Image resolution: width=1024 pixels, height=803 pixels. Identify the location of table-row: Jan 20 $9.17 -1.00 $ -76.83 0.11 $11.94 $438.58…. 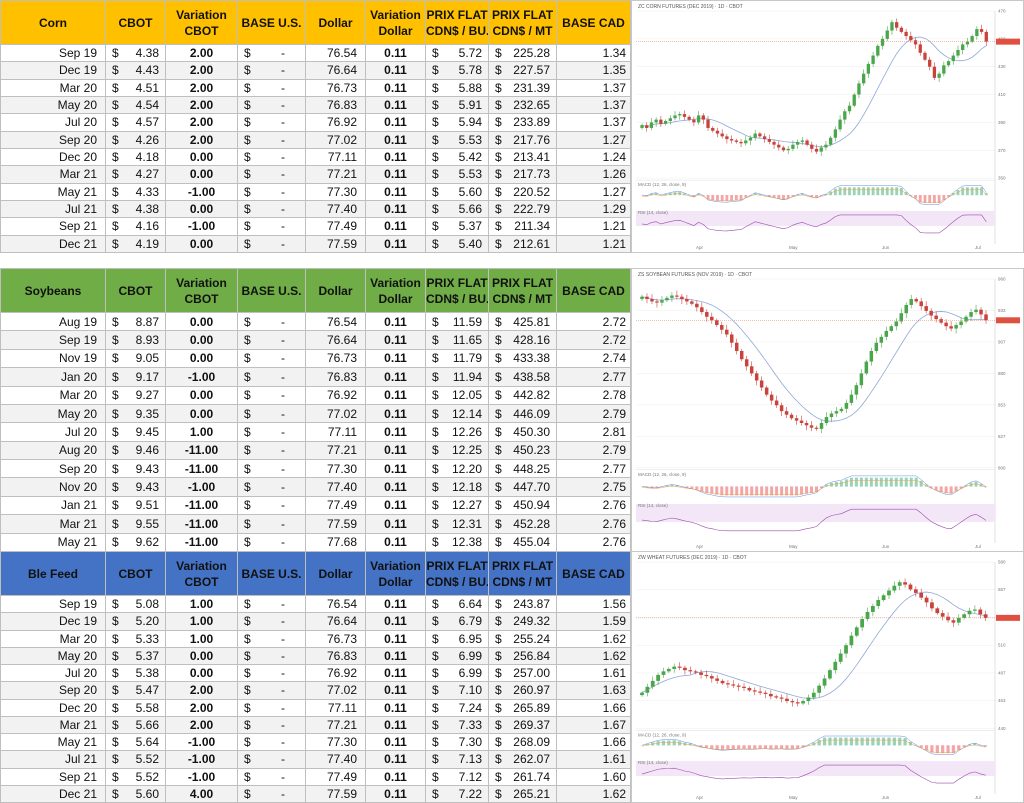
(315, 377).